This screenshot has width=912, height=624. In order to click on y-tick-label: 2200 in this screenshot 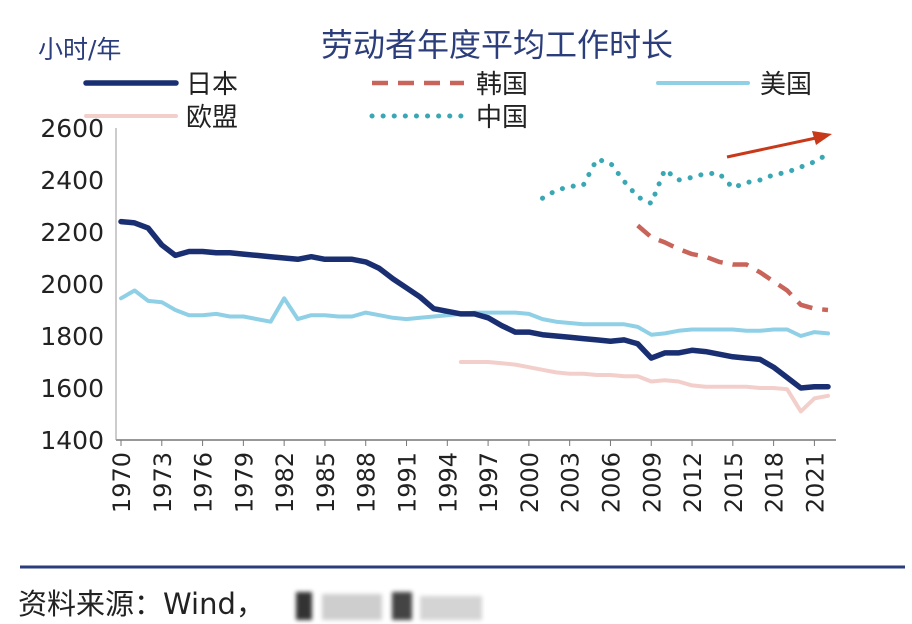, I will do `click(72, 232)`.